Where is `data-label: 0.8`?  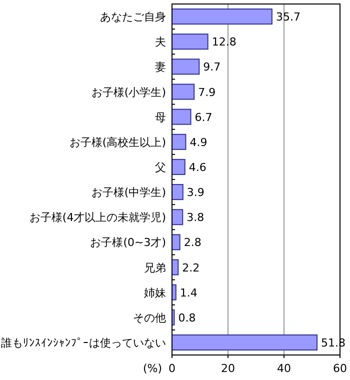
data-label: 0.8 is located at coordinates (187, 317).